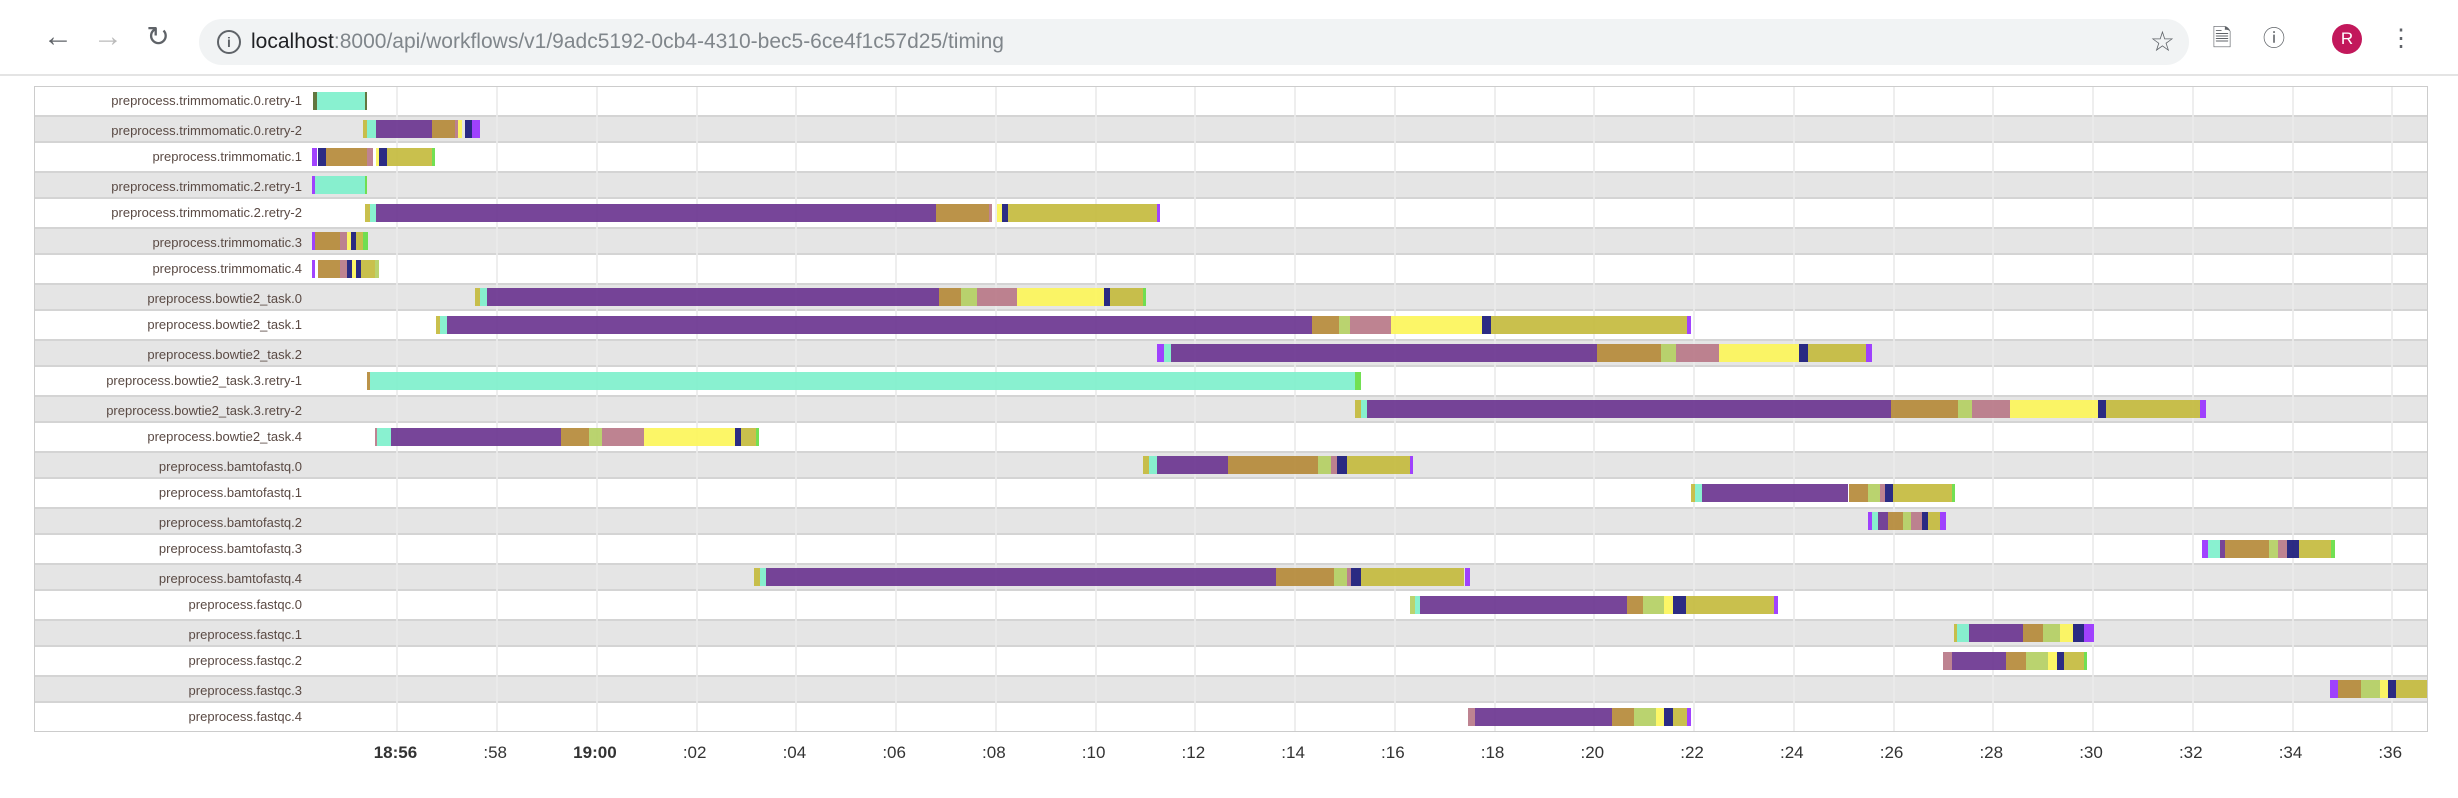 The image size is (2458, 798). Describe the element at coordinates (2222, 38) in the screenshot. I see `document-icon: 🗎` at that location.